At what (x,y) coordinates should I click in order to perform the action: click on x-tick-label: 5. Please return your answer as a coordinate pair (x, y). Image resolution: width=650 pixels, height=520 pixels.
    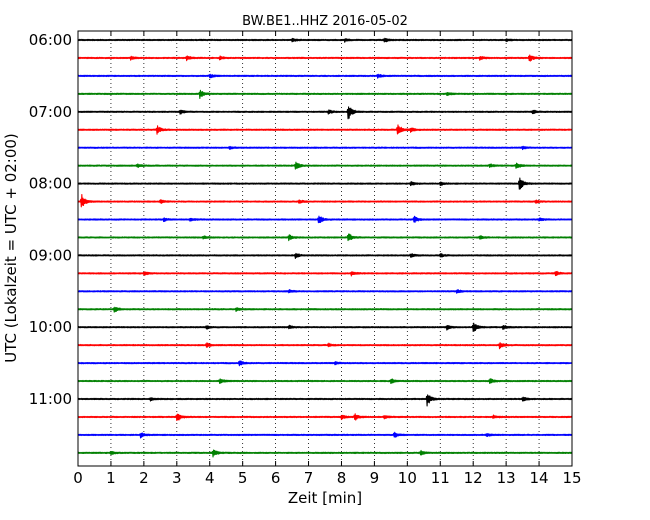
    Looking at the image, I should click on (243, 478).